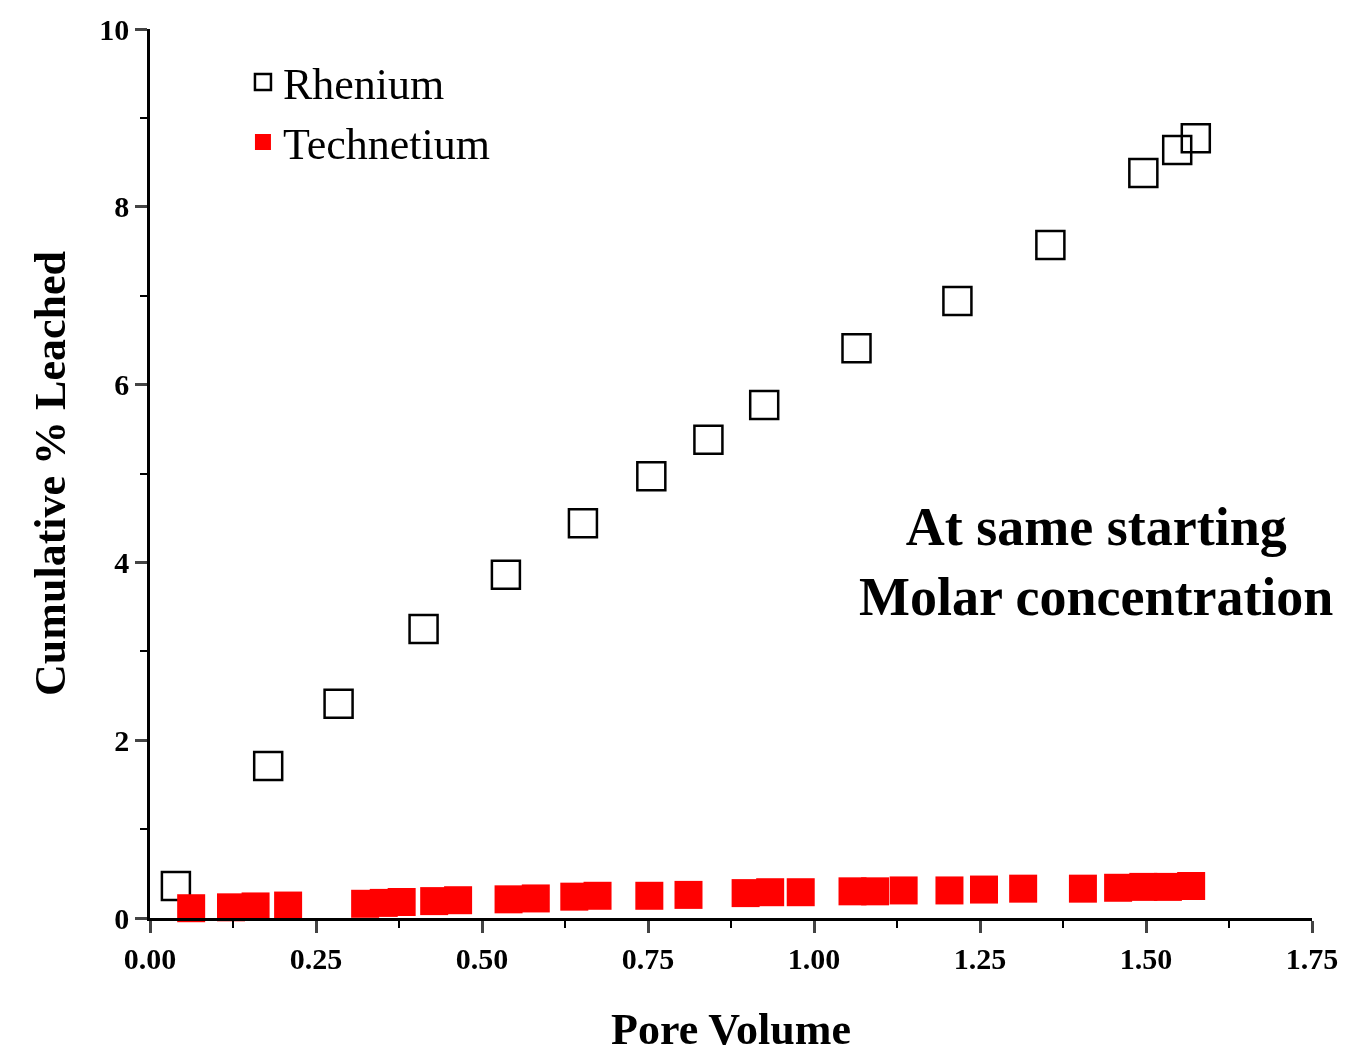 This screenshot has height=1063, width=1360. I want to click on y-tick-label: 6, so click(122, 385).